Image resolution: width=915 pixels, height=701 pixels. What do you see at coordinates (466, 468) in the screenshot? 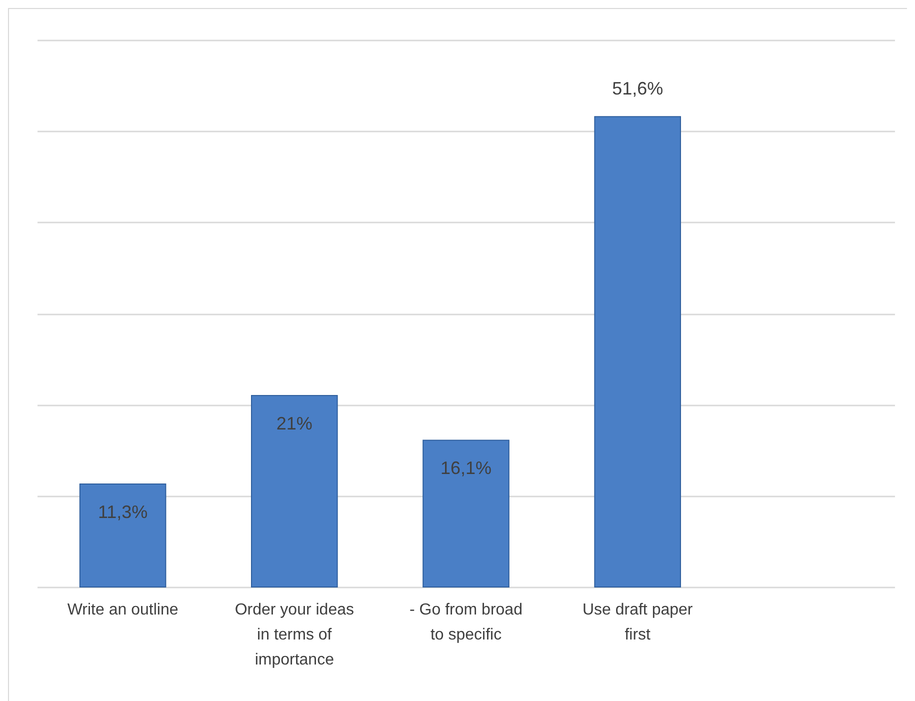
I see `data-label: 16,1%` at bounding box center [466, 468].